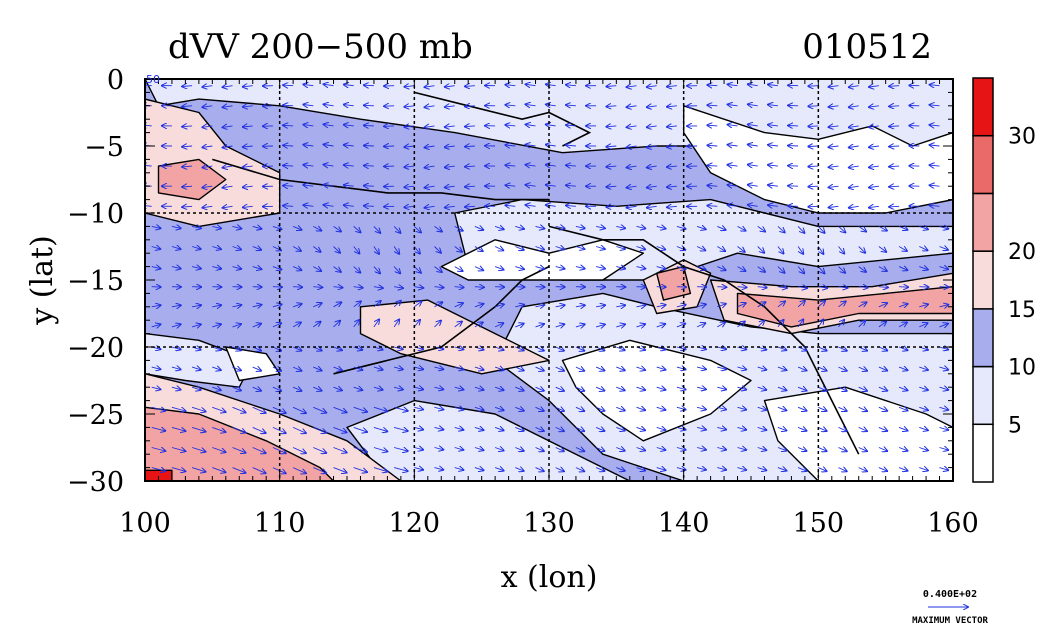  Describe the element at coordinates (1015, 425) in the screenshot. I see `colorbar-label: 5` at that location.